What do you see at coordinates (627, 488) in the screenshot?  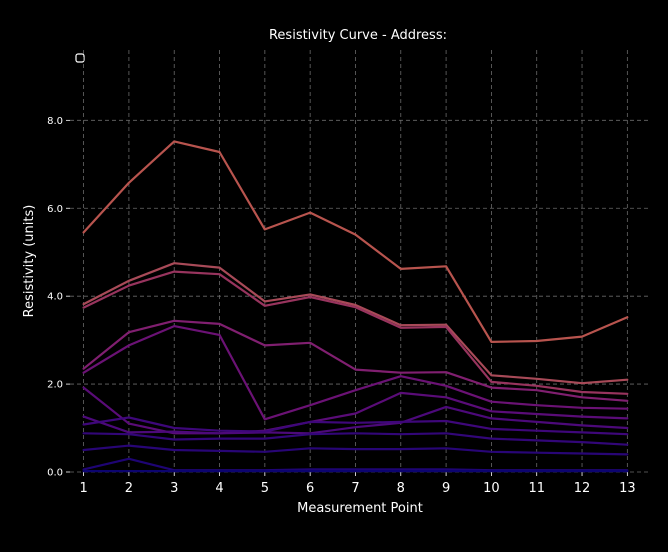 I see `x-tick-label: 13` at bounding box center [627, 488].